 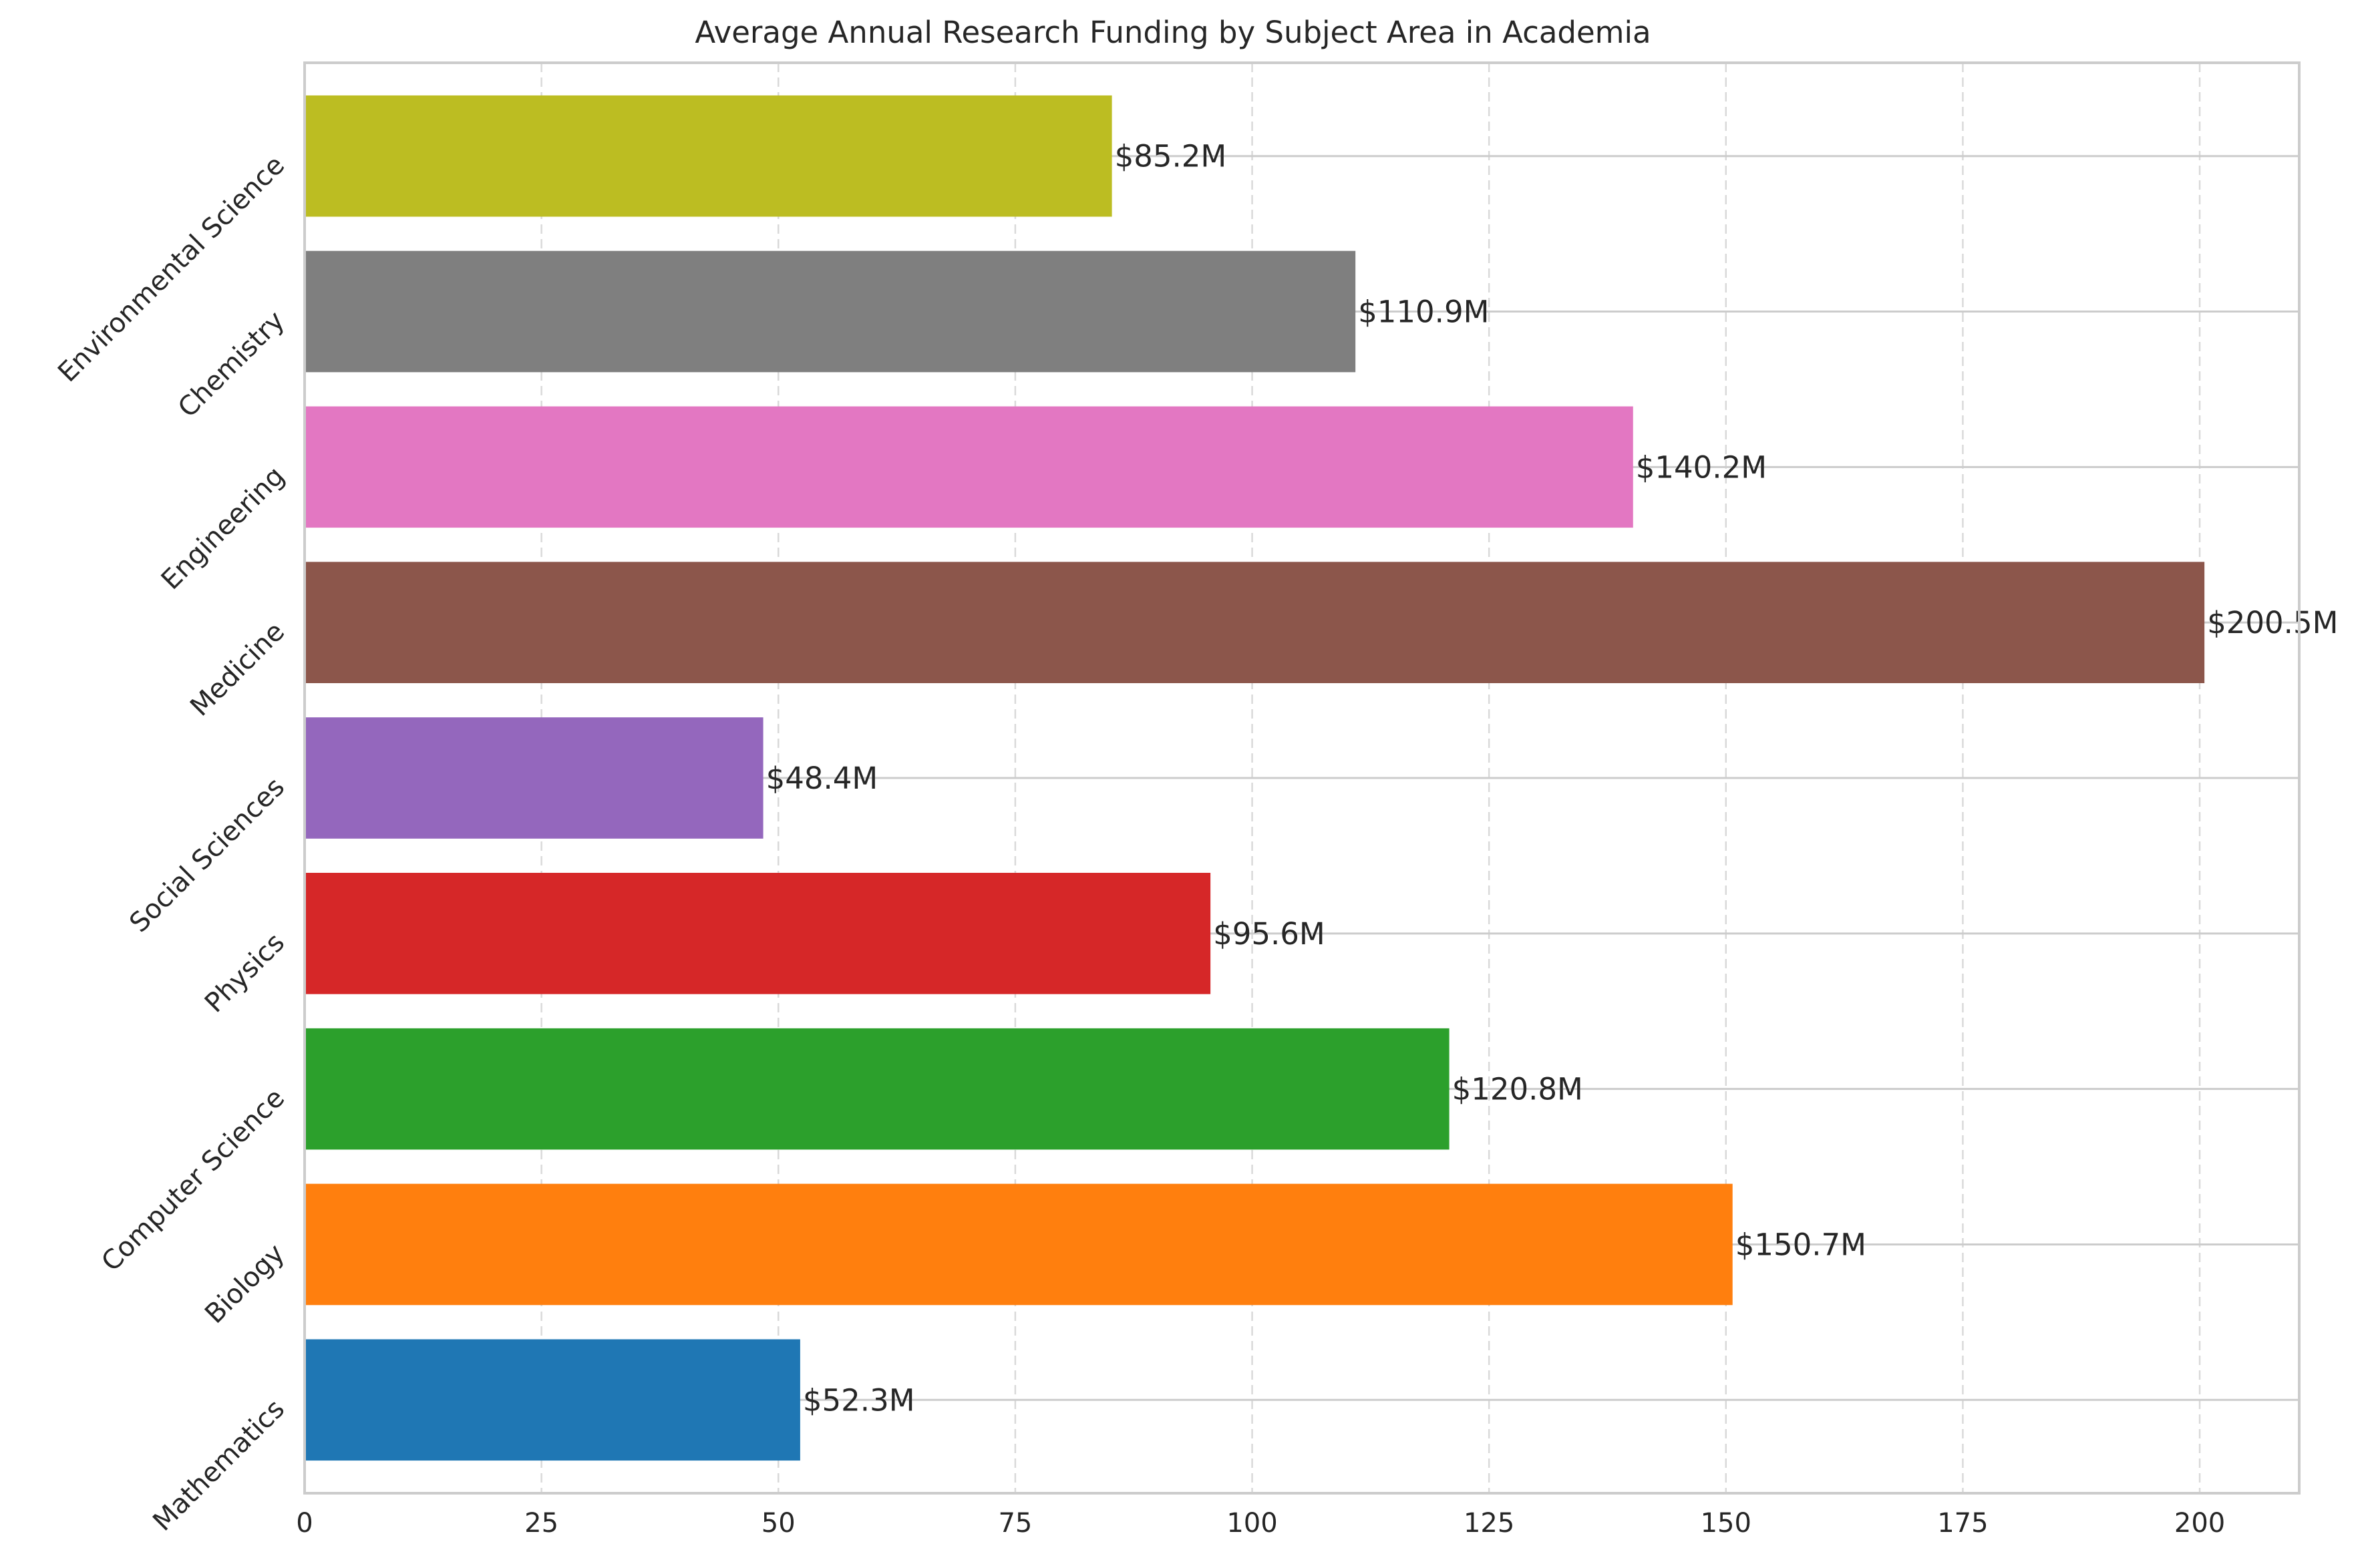 What do you see at coordinates (1517, 1089) in the screenshot?
I see `bar-value-label: $120.8M` at bounding box center [1517, 1089].